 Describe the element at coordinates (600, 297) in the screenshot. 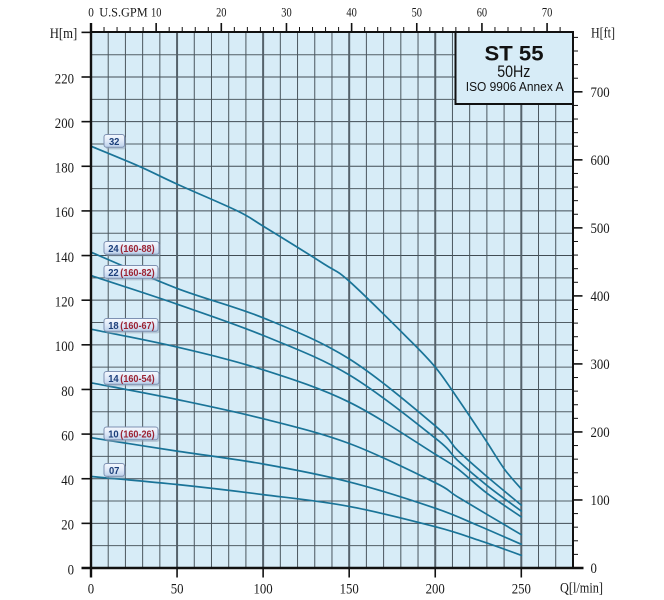

I see `svg-text: 400` at that location.